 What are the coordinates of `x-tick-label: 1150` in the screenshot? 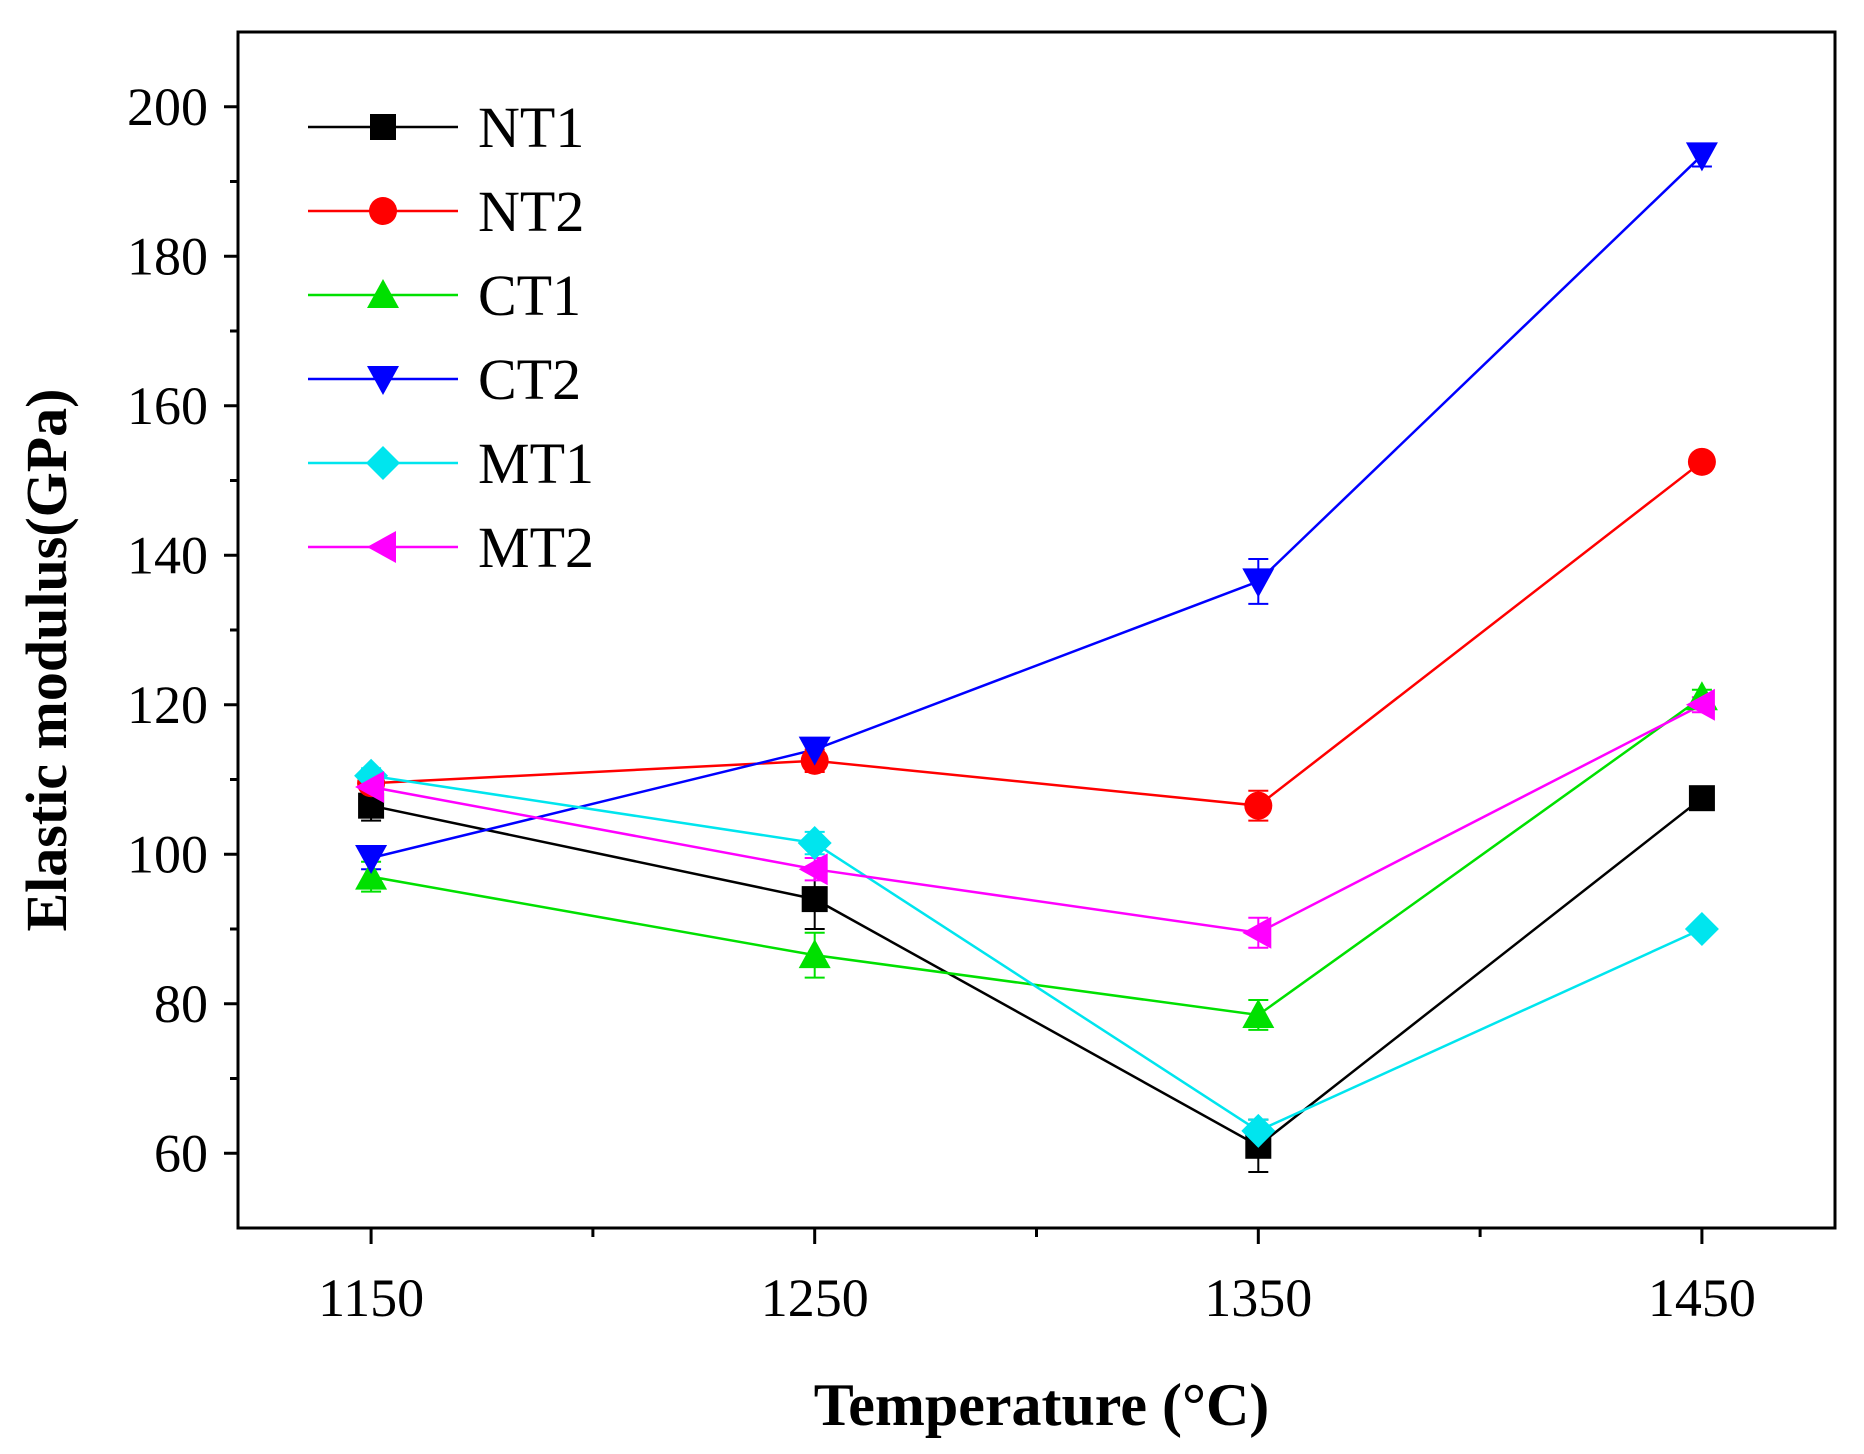 It's located at (371, 1298).